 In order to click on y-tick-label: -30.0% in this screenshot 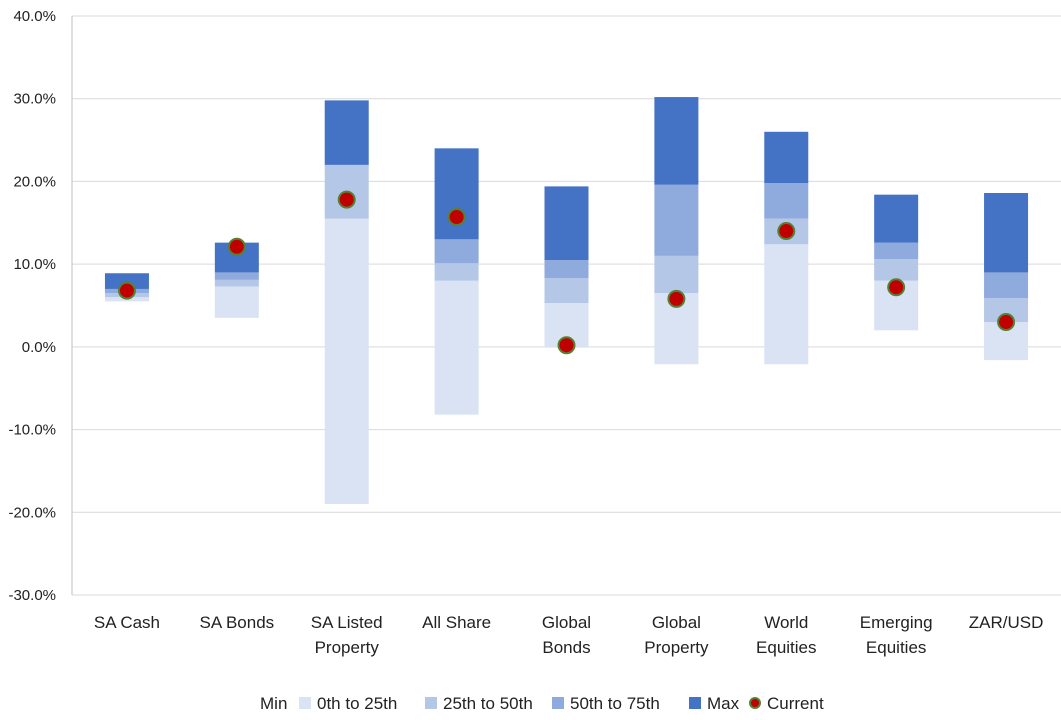, I will do `click(32, 595)`.